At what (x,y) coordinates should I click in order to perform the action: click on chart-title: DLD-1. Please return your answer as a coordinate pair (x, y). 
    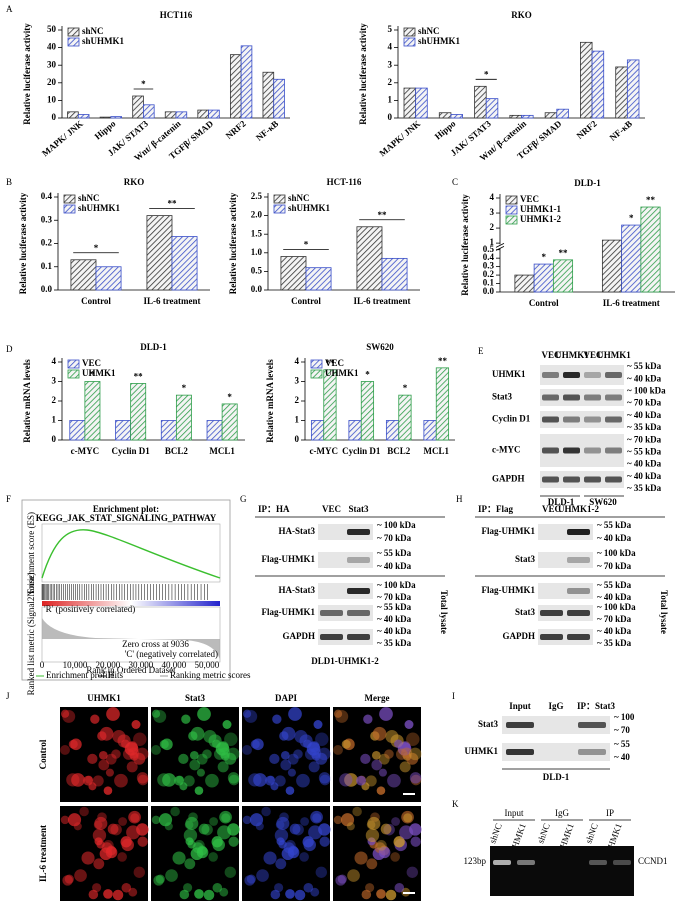
    Looking at the image, I should click on (587, 183).